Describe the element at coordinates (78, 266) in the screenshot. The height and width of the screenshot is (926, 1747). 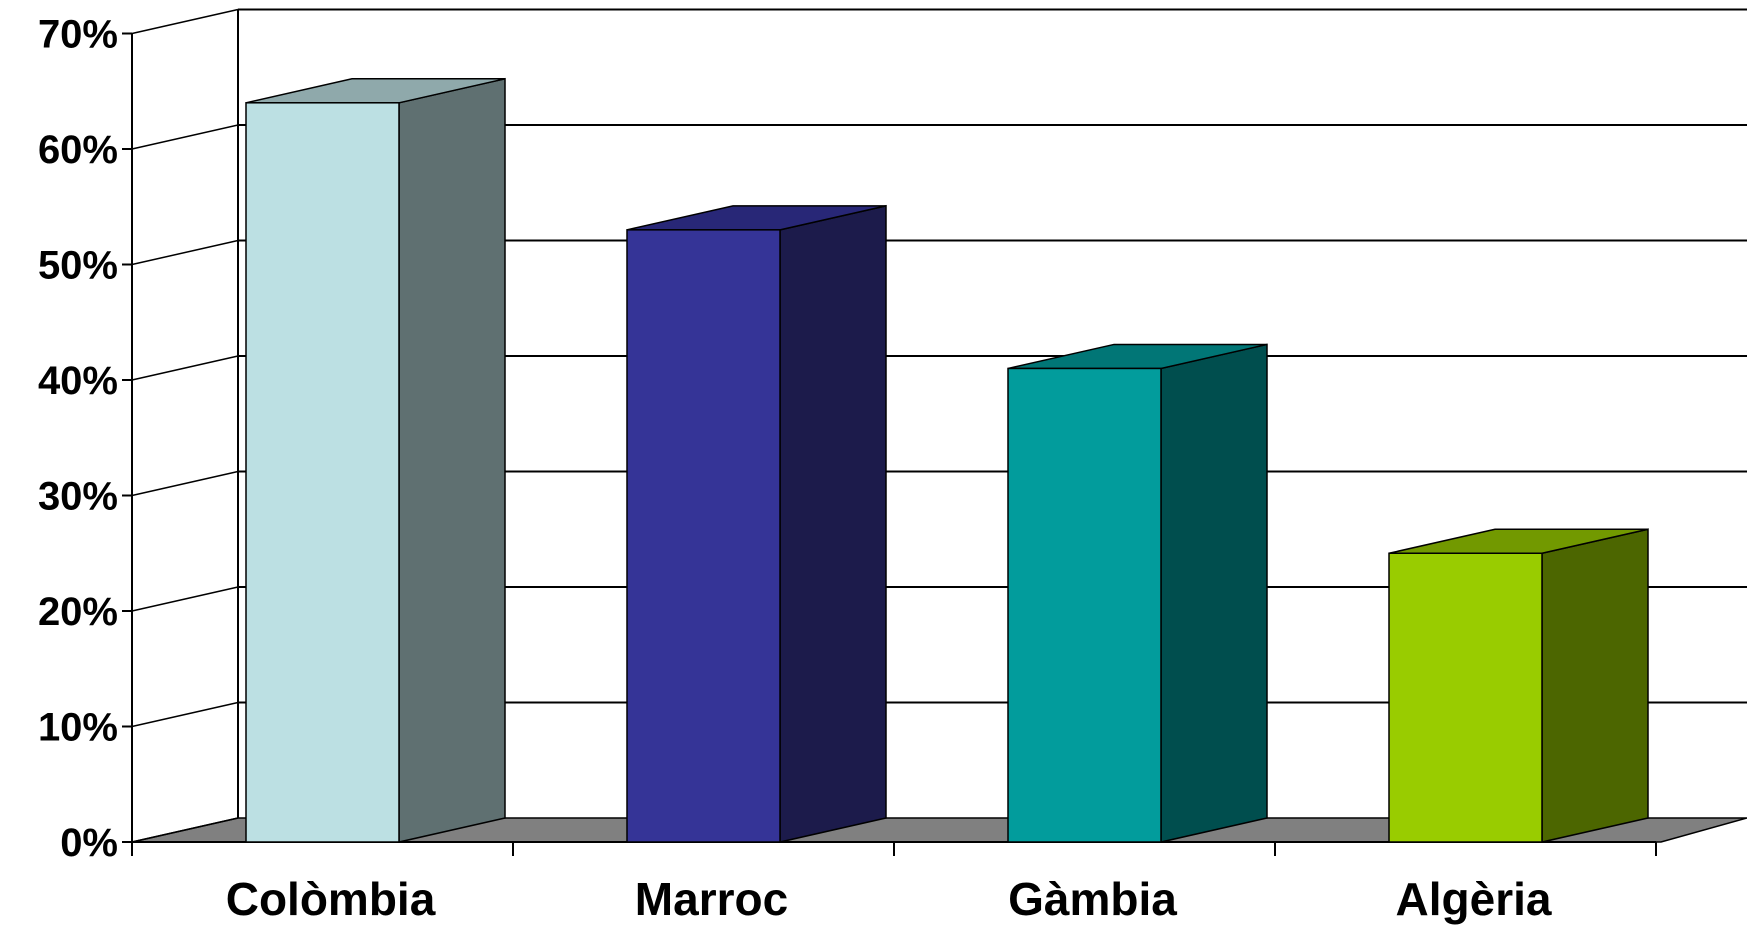
I see `y-tick-label: 50%` at that location.